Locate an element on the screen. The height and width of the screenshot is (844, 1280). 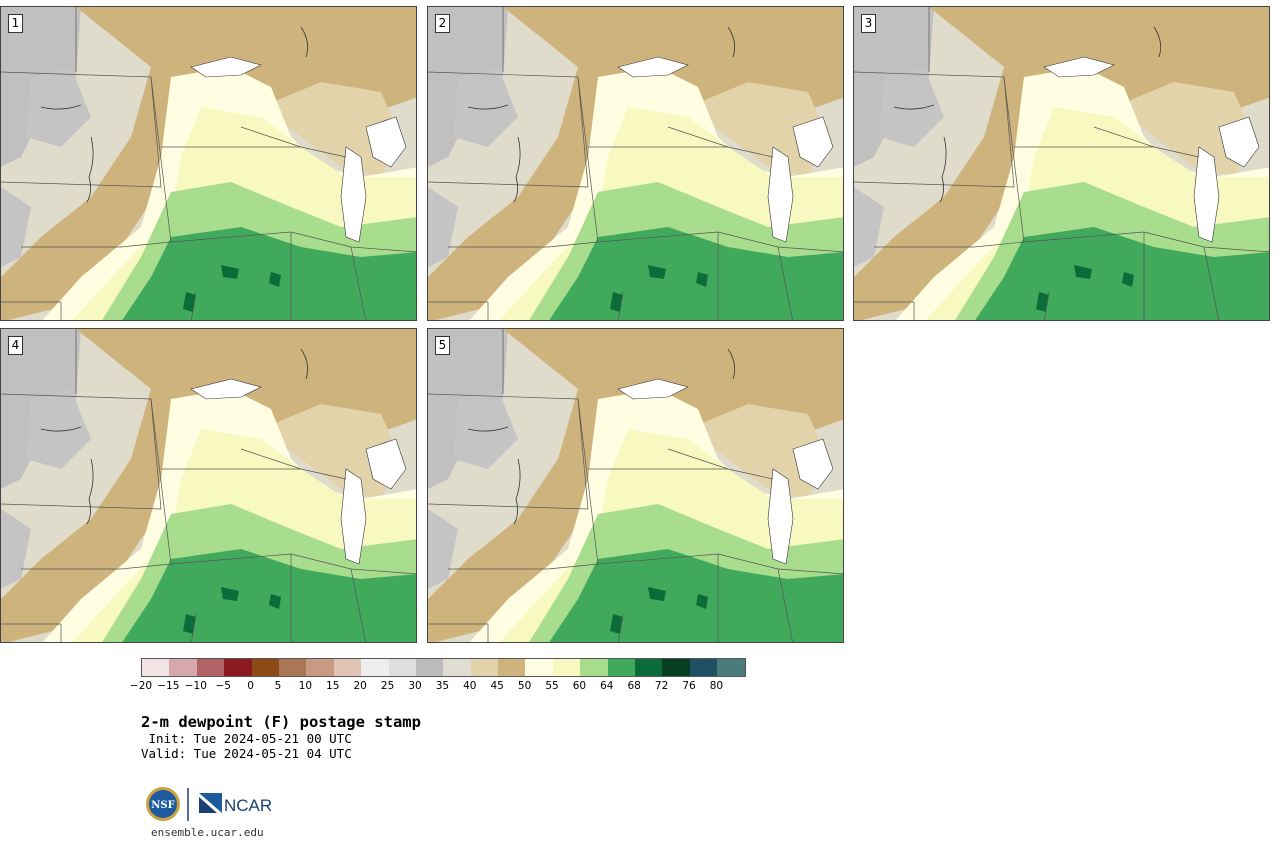
logos: NSF NCAR is located at coordinates (214, 805).